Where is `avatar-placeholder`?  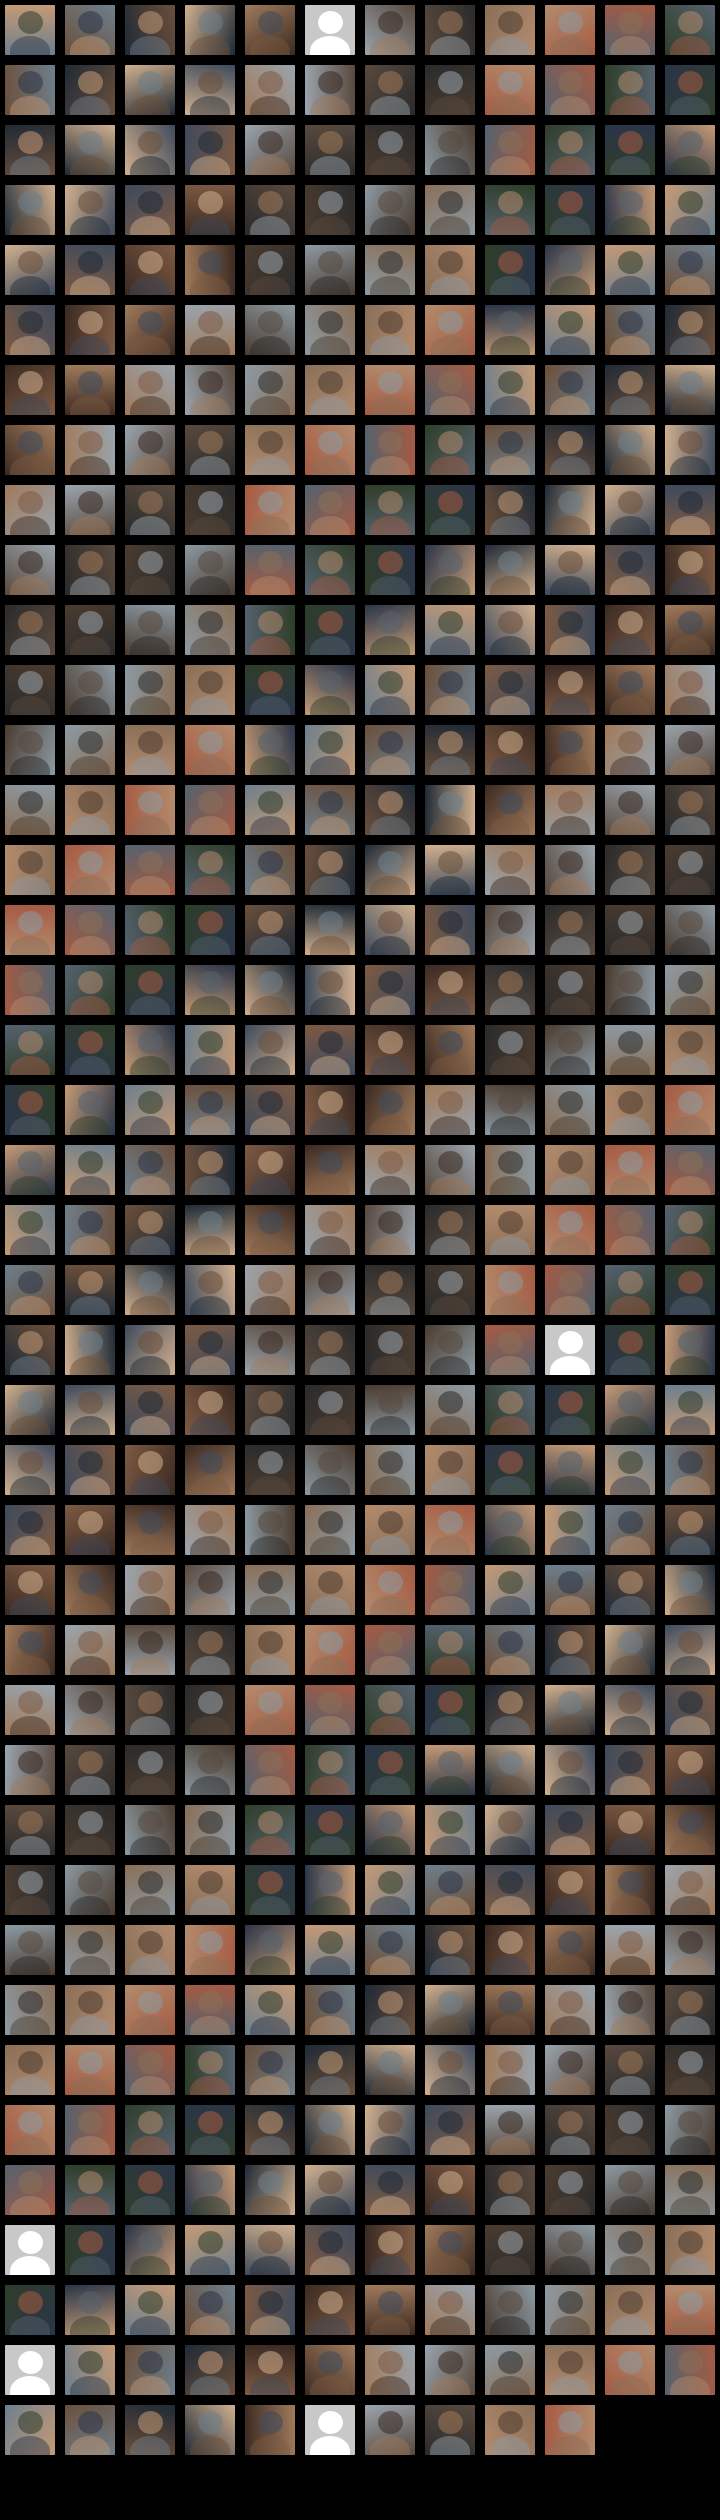
avatar-placeholder is located at coordinates (30, 2250).